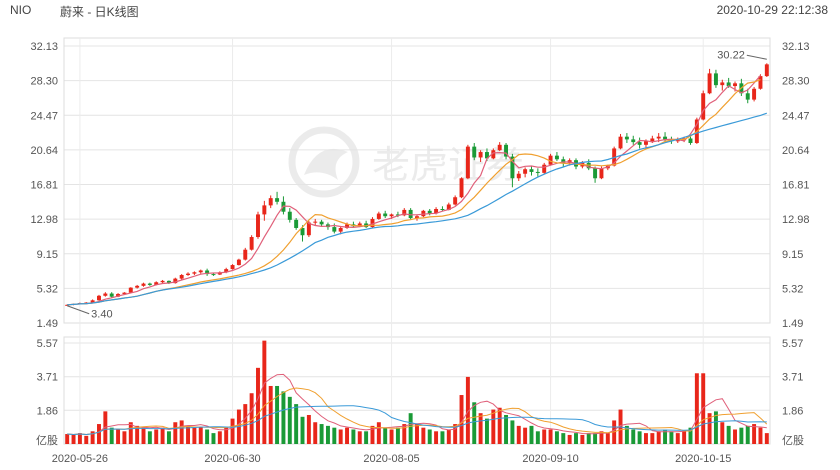 Image resolution: width=840 pixels, height=470 pixels. What do you see at coordinates (417, 420) in the screenshot?
I see `volume-ma20-line` at bounding box center [417, 420].